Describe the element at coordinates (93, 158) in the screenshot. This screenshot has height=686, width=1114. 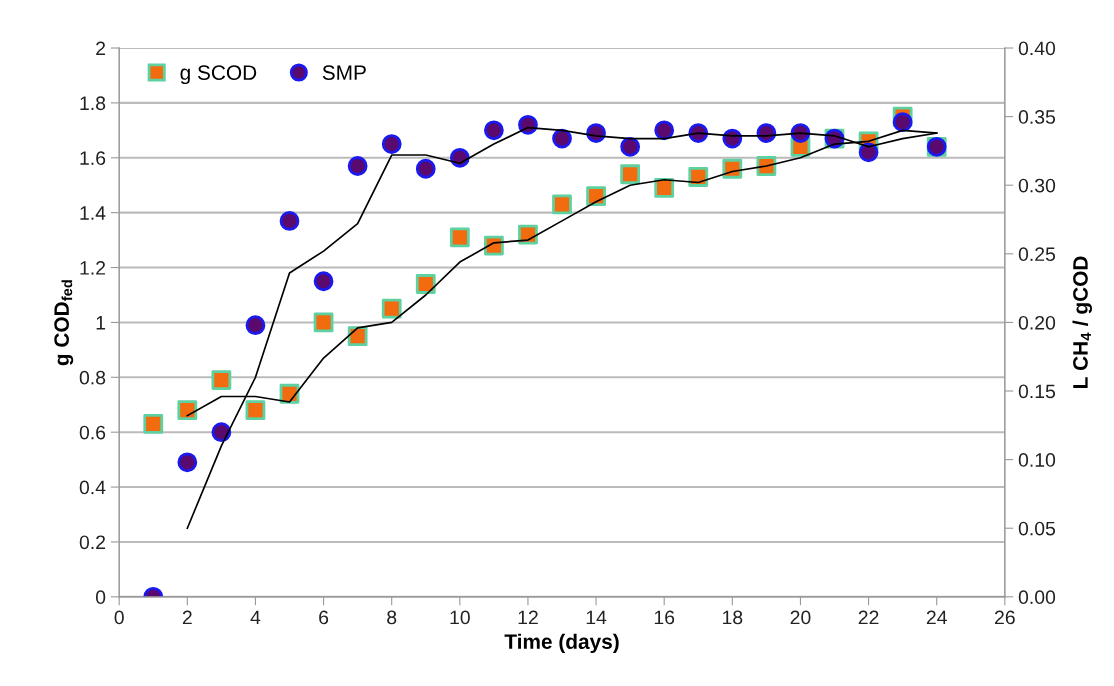
I see `y-tick-label: 1.6` at that location.